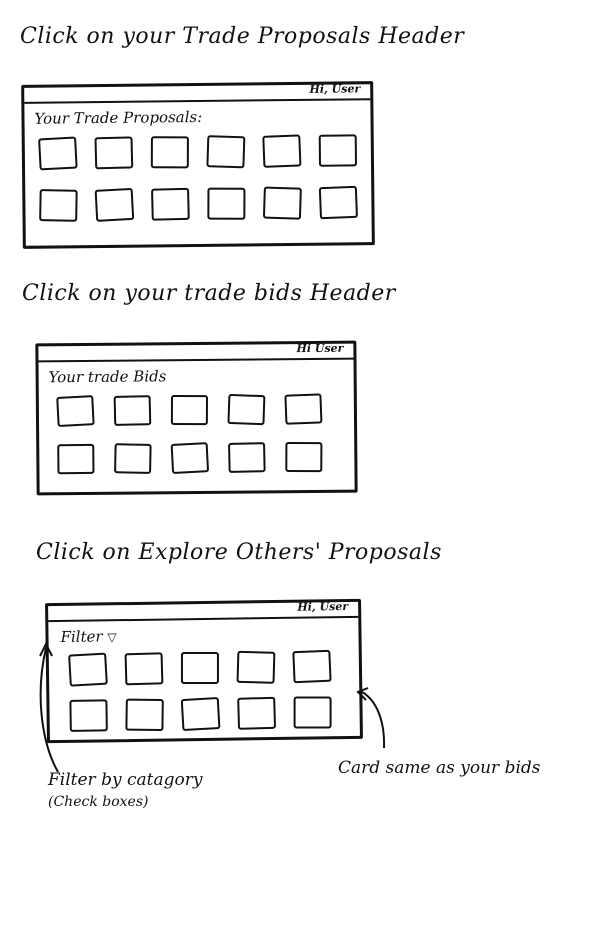 This screenshot has height=930, width=600. I want to click on caption-trade-proposals: Click on your Trade Proposals Header, so click(242, 36).